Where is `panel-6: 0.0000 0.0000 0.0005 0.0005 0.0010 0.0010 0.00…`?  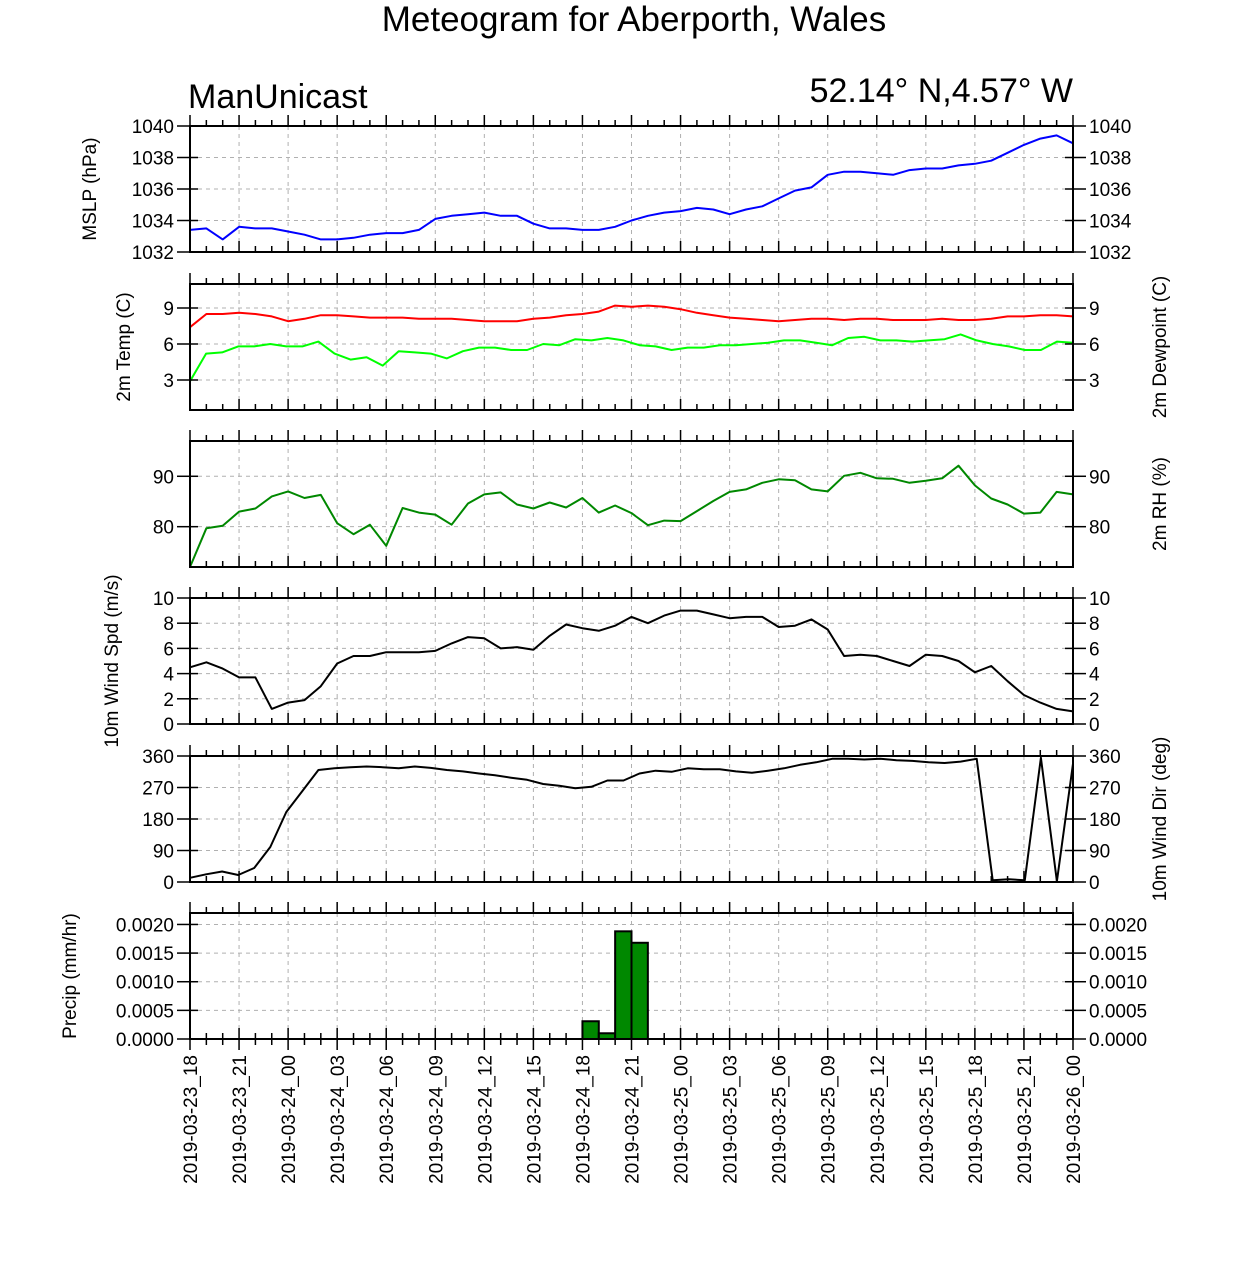 panel-6: 0.0000 0.0000 0.0005 0.0005 0.0010 0.0010 0.00… is located at coordinates (603, 976).